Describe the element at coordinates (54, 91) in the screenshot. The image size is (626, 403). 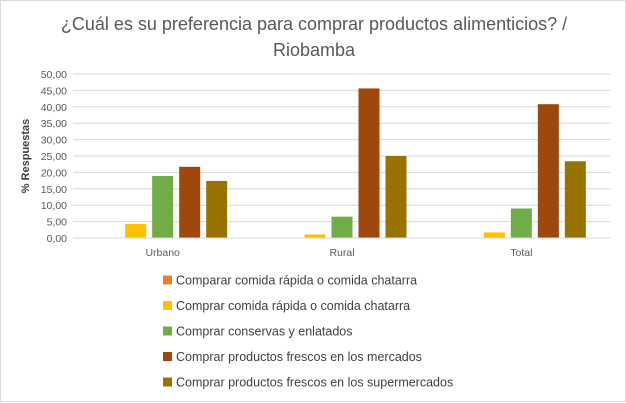
I see `y-tick-label: 45,00` at that location.